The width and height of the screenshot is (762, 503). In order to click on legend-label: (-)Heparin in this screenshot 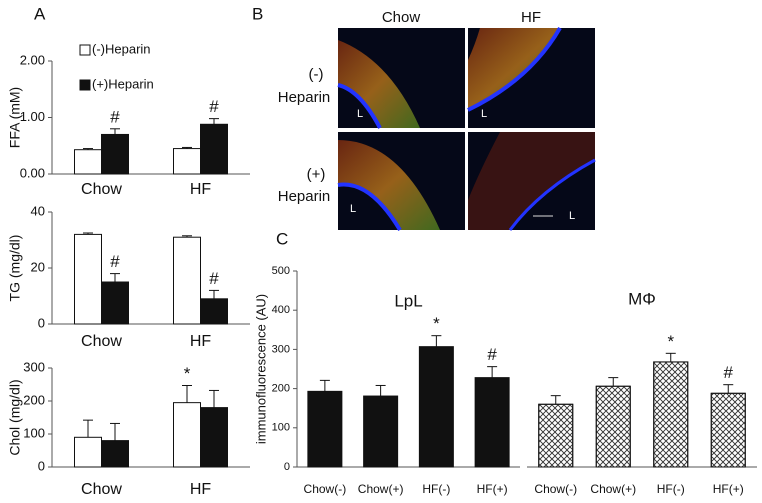, I will do `click(121, 48)`.